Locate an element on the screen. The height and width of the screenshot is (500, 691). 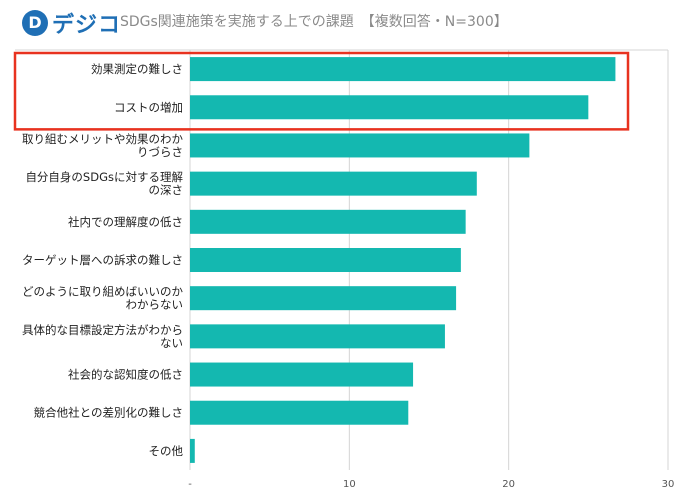
x-tick-label: 30 is located at coordinates (668, 484).